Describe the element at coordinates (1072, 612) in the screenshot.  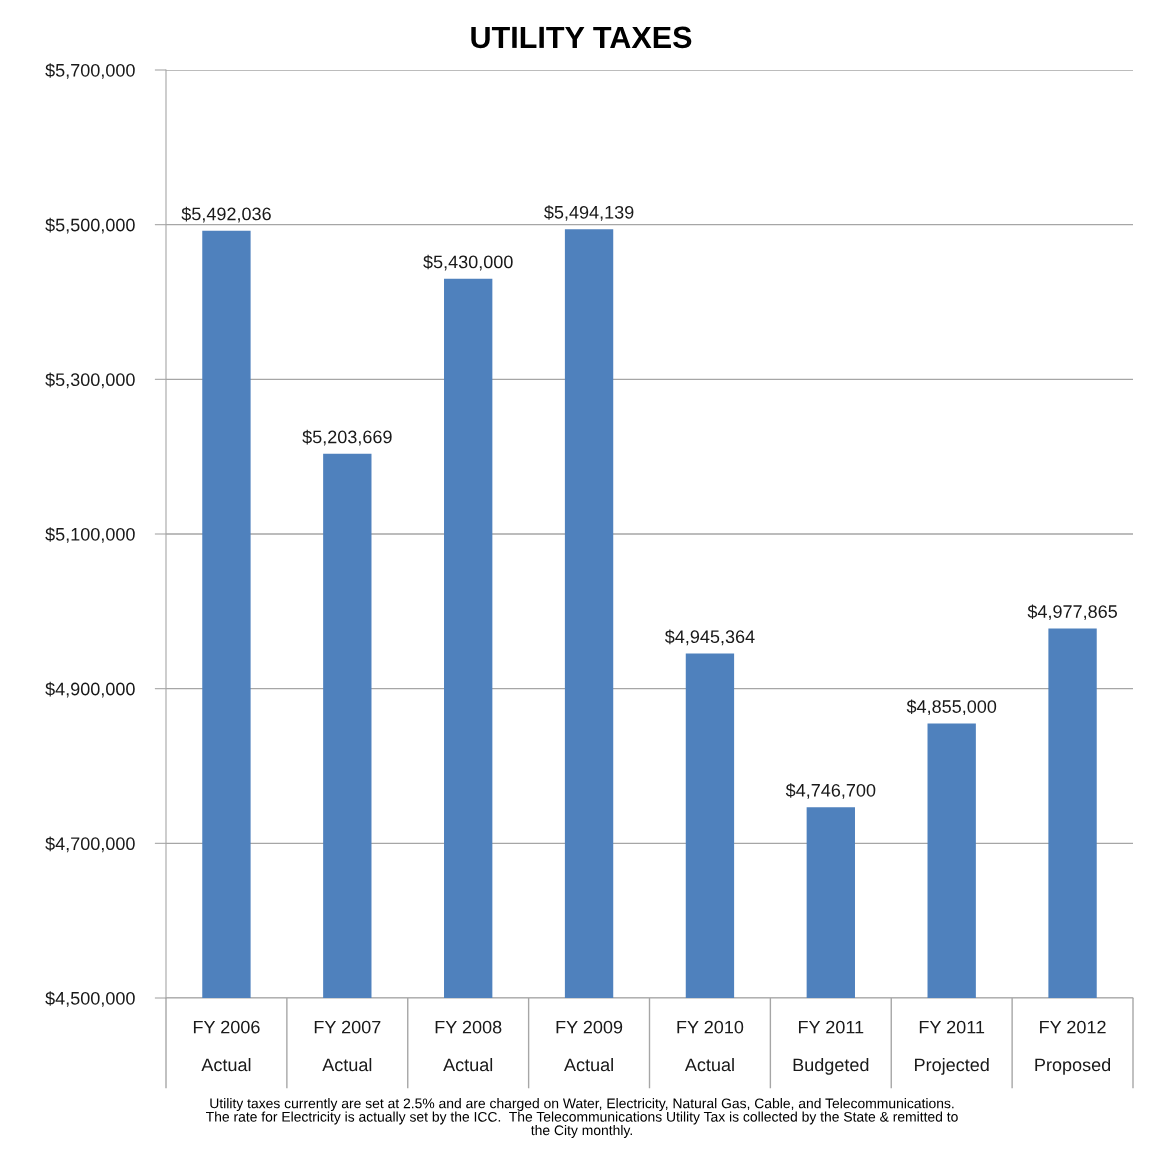
I see `data-label: $4,977,865` at that location.